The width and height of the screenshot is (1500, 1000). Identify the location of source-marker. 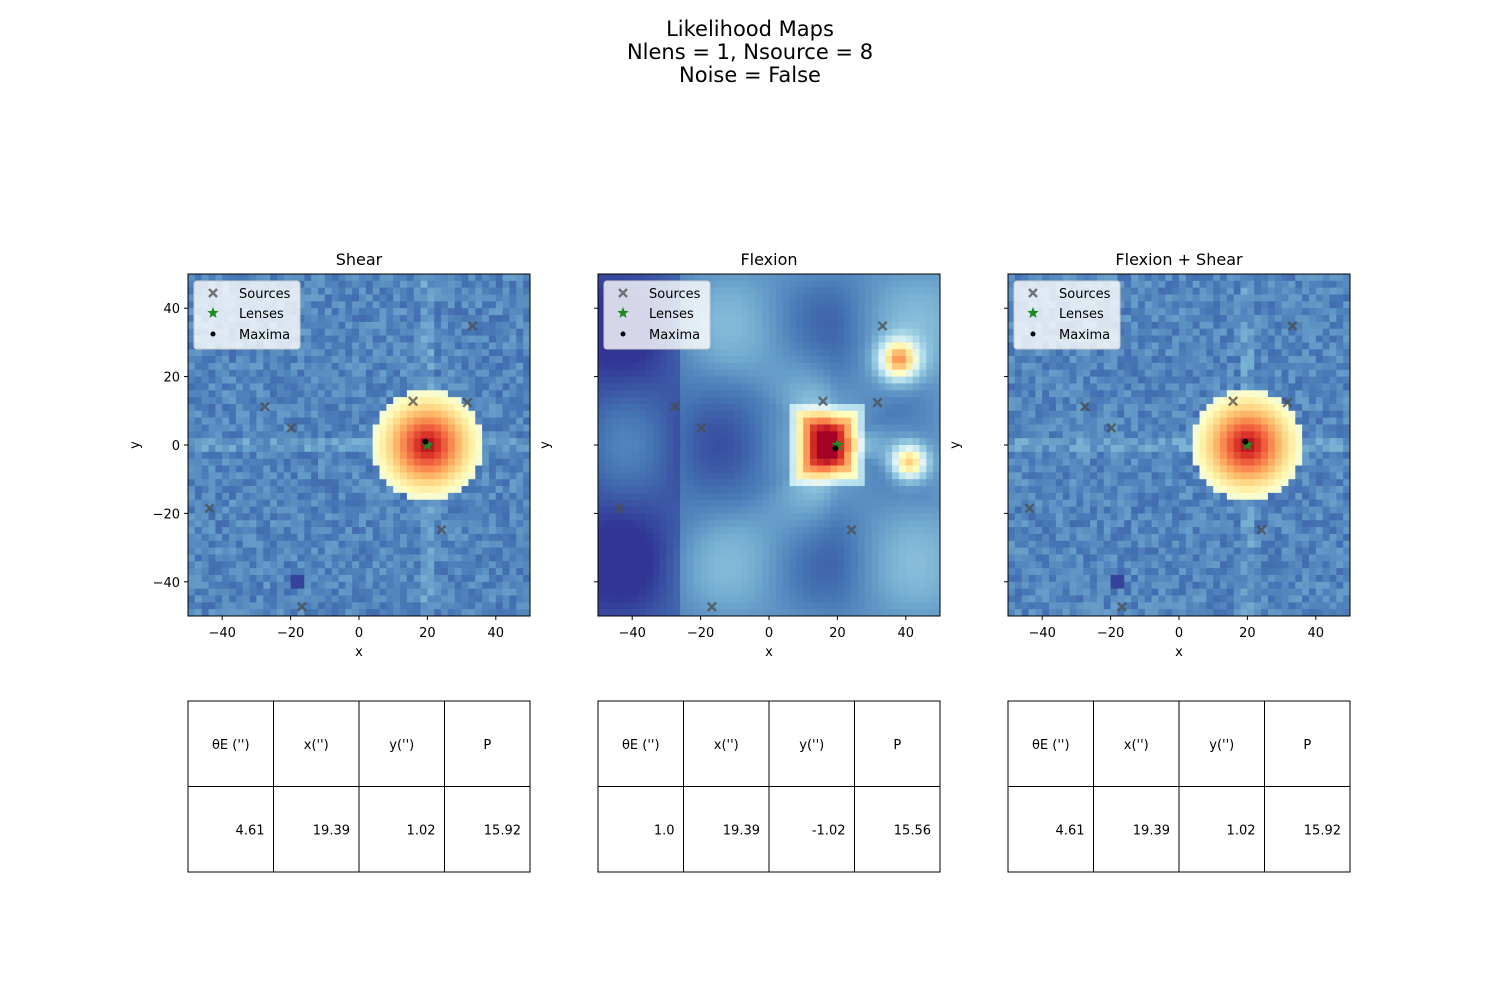
(264, 406).